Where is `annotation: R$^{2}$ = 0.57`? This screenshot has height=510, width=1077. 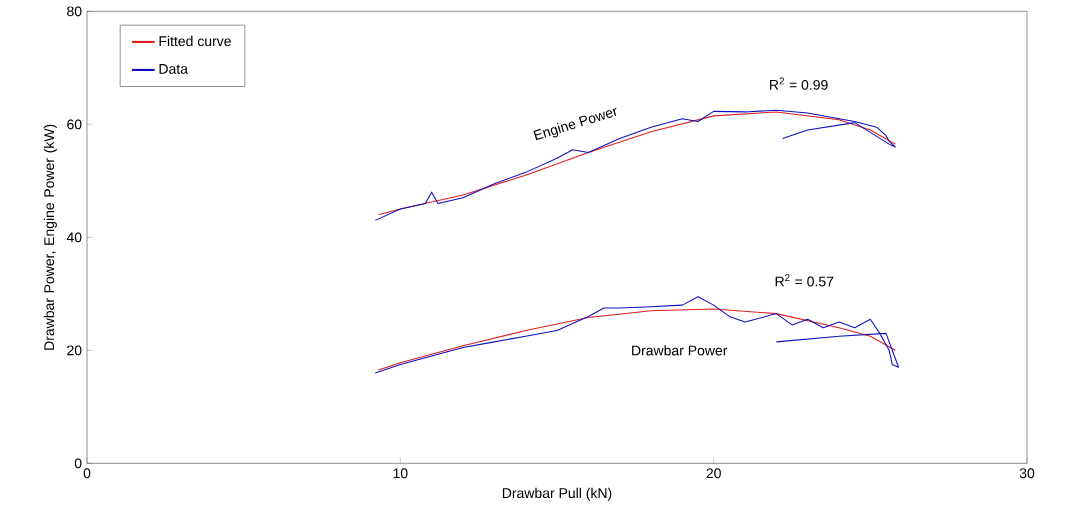 annotation: R$^{2}$ = 0.57 is located at coordinates (804, 280).